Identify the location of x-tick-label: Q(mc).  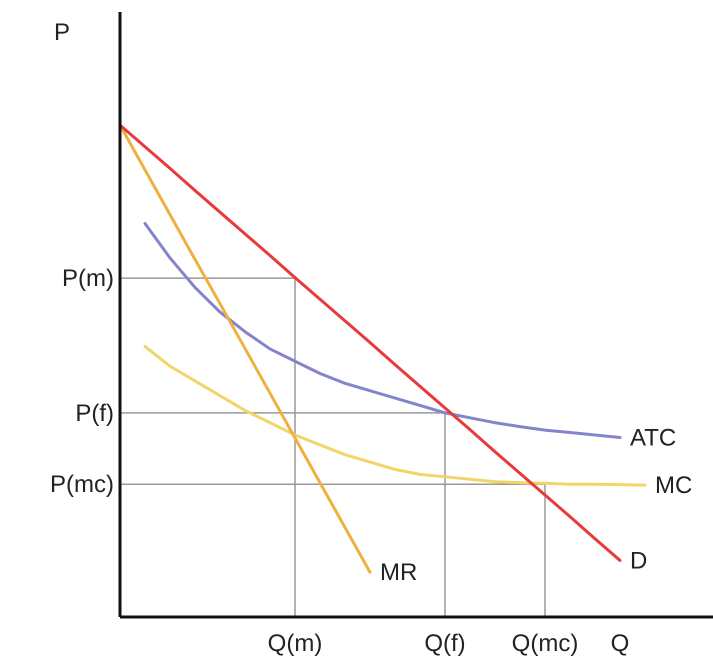
(545, 643).